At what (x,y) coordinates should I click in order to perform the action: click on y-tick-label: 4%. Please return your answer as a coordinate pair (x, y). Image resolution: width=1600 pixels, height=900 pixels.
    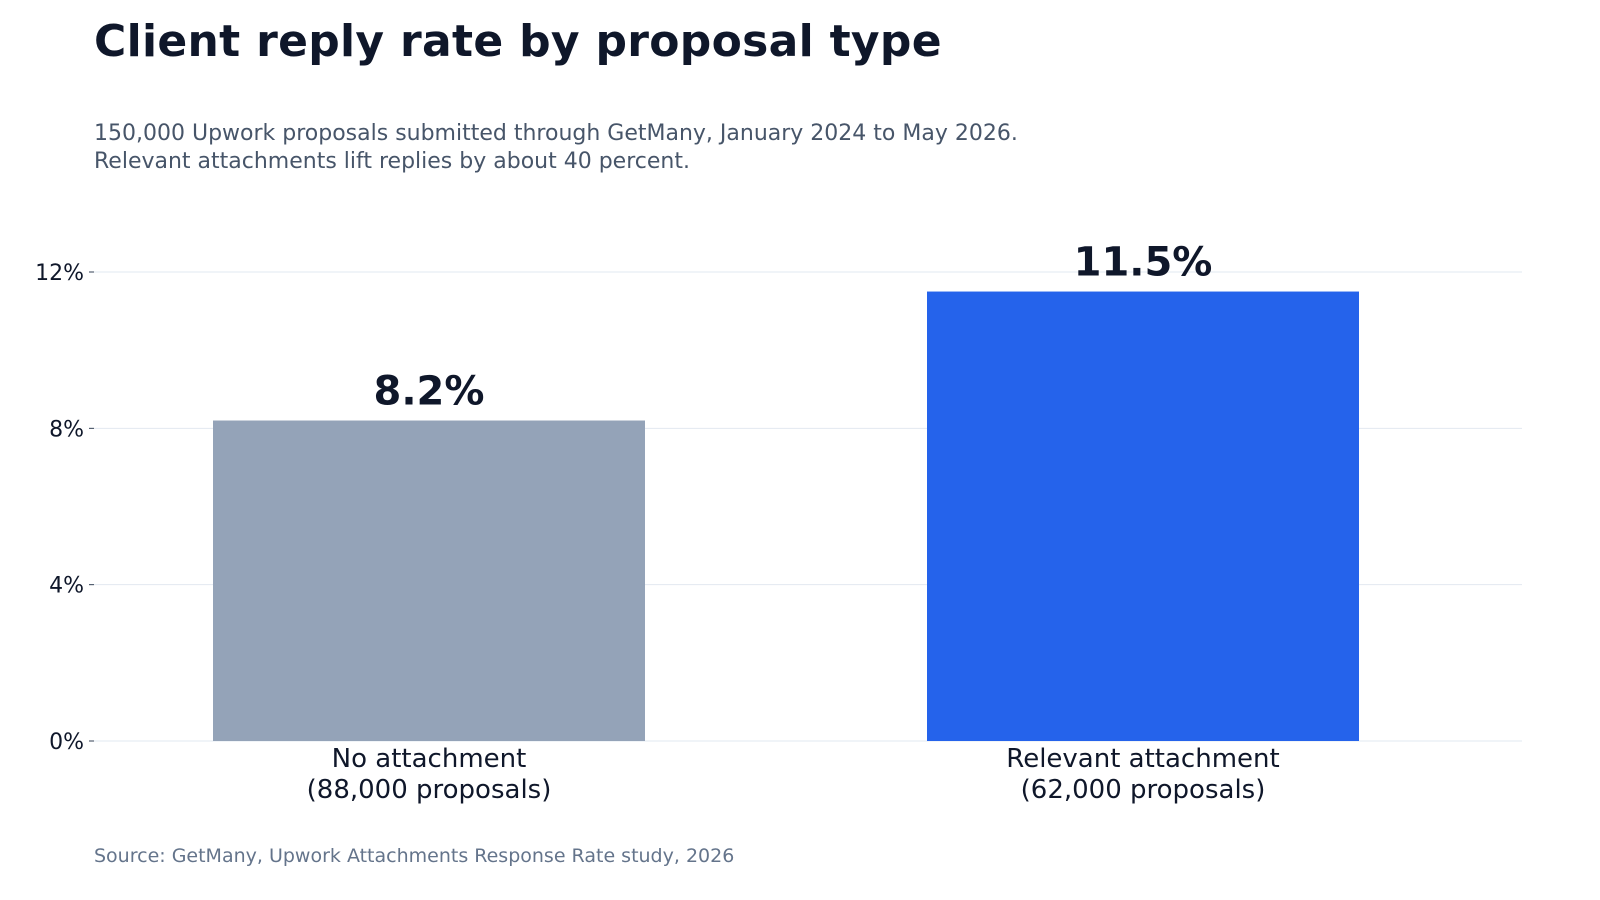
    Looking at the image, I should click on (66, 586).